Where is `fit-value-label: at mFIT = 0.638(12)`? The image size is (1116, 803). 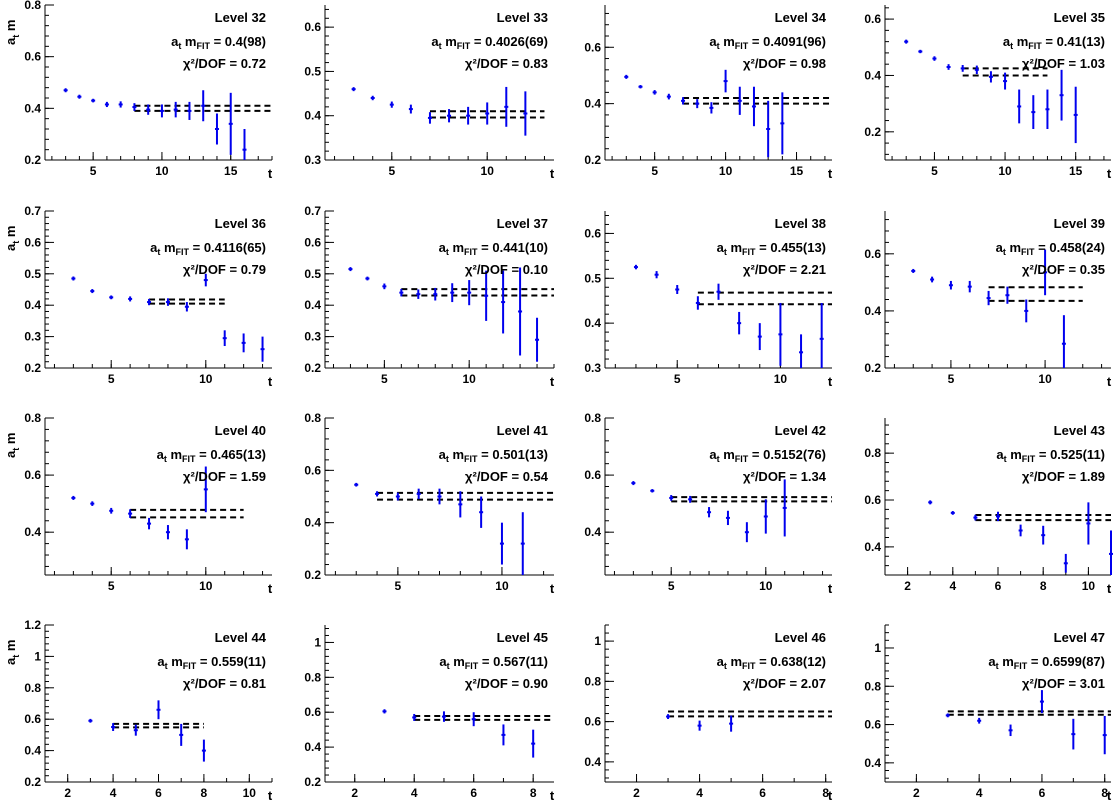 fit-value-label: at mFIT = 0.638(12) is located at coordinates (771, 662).